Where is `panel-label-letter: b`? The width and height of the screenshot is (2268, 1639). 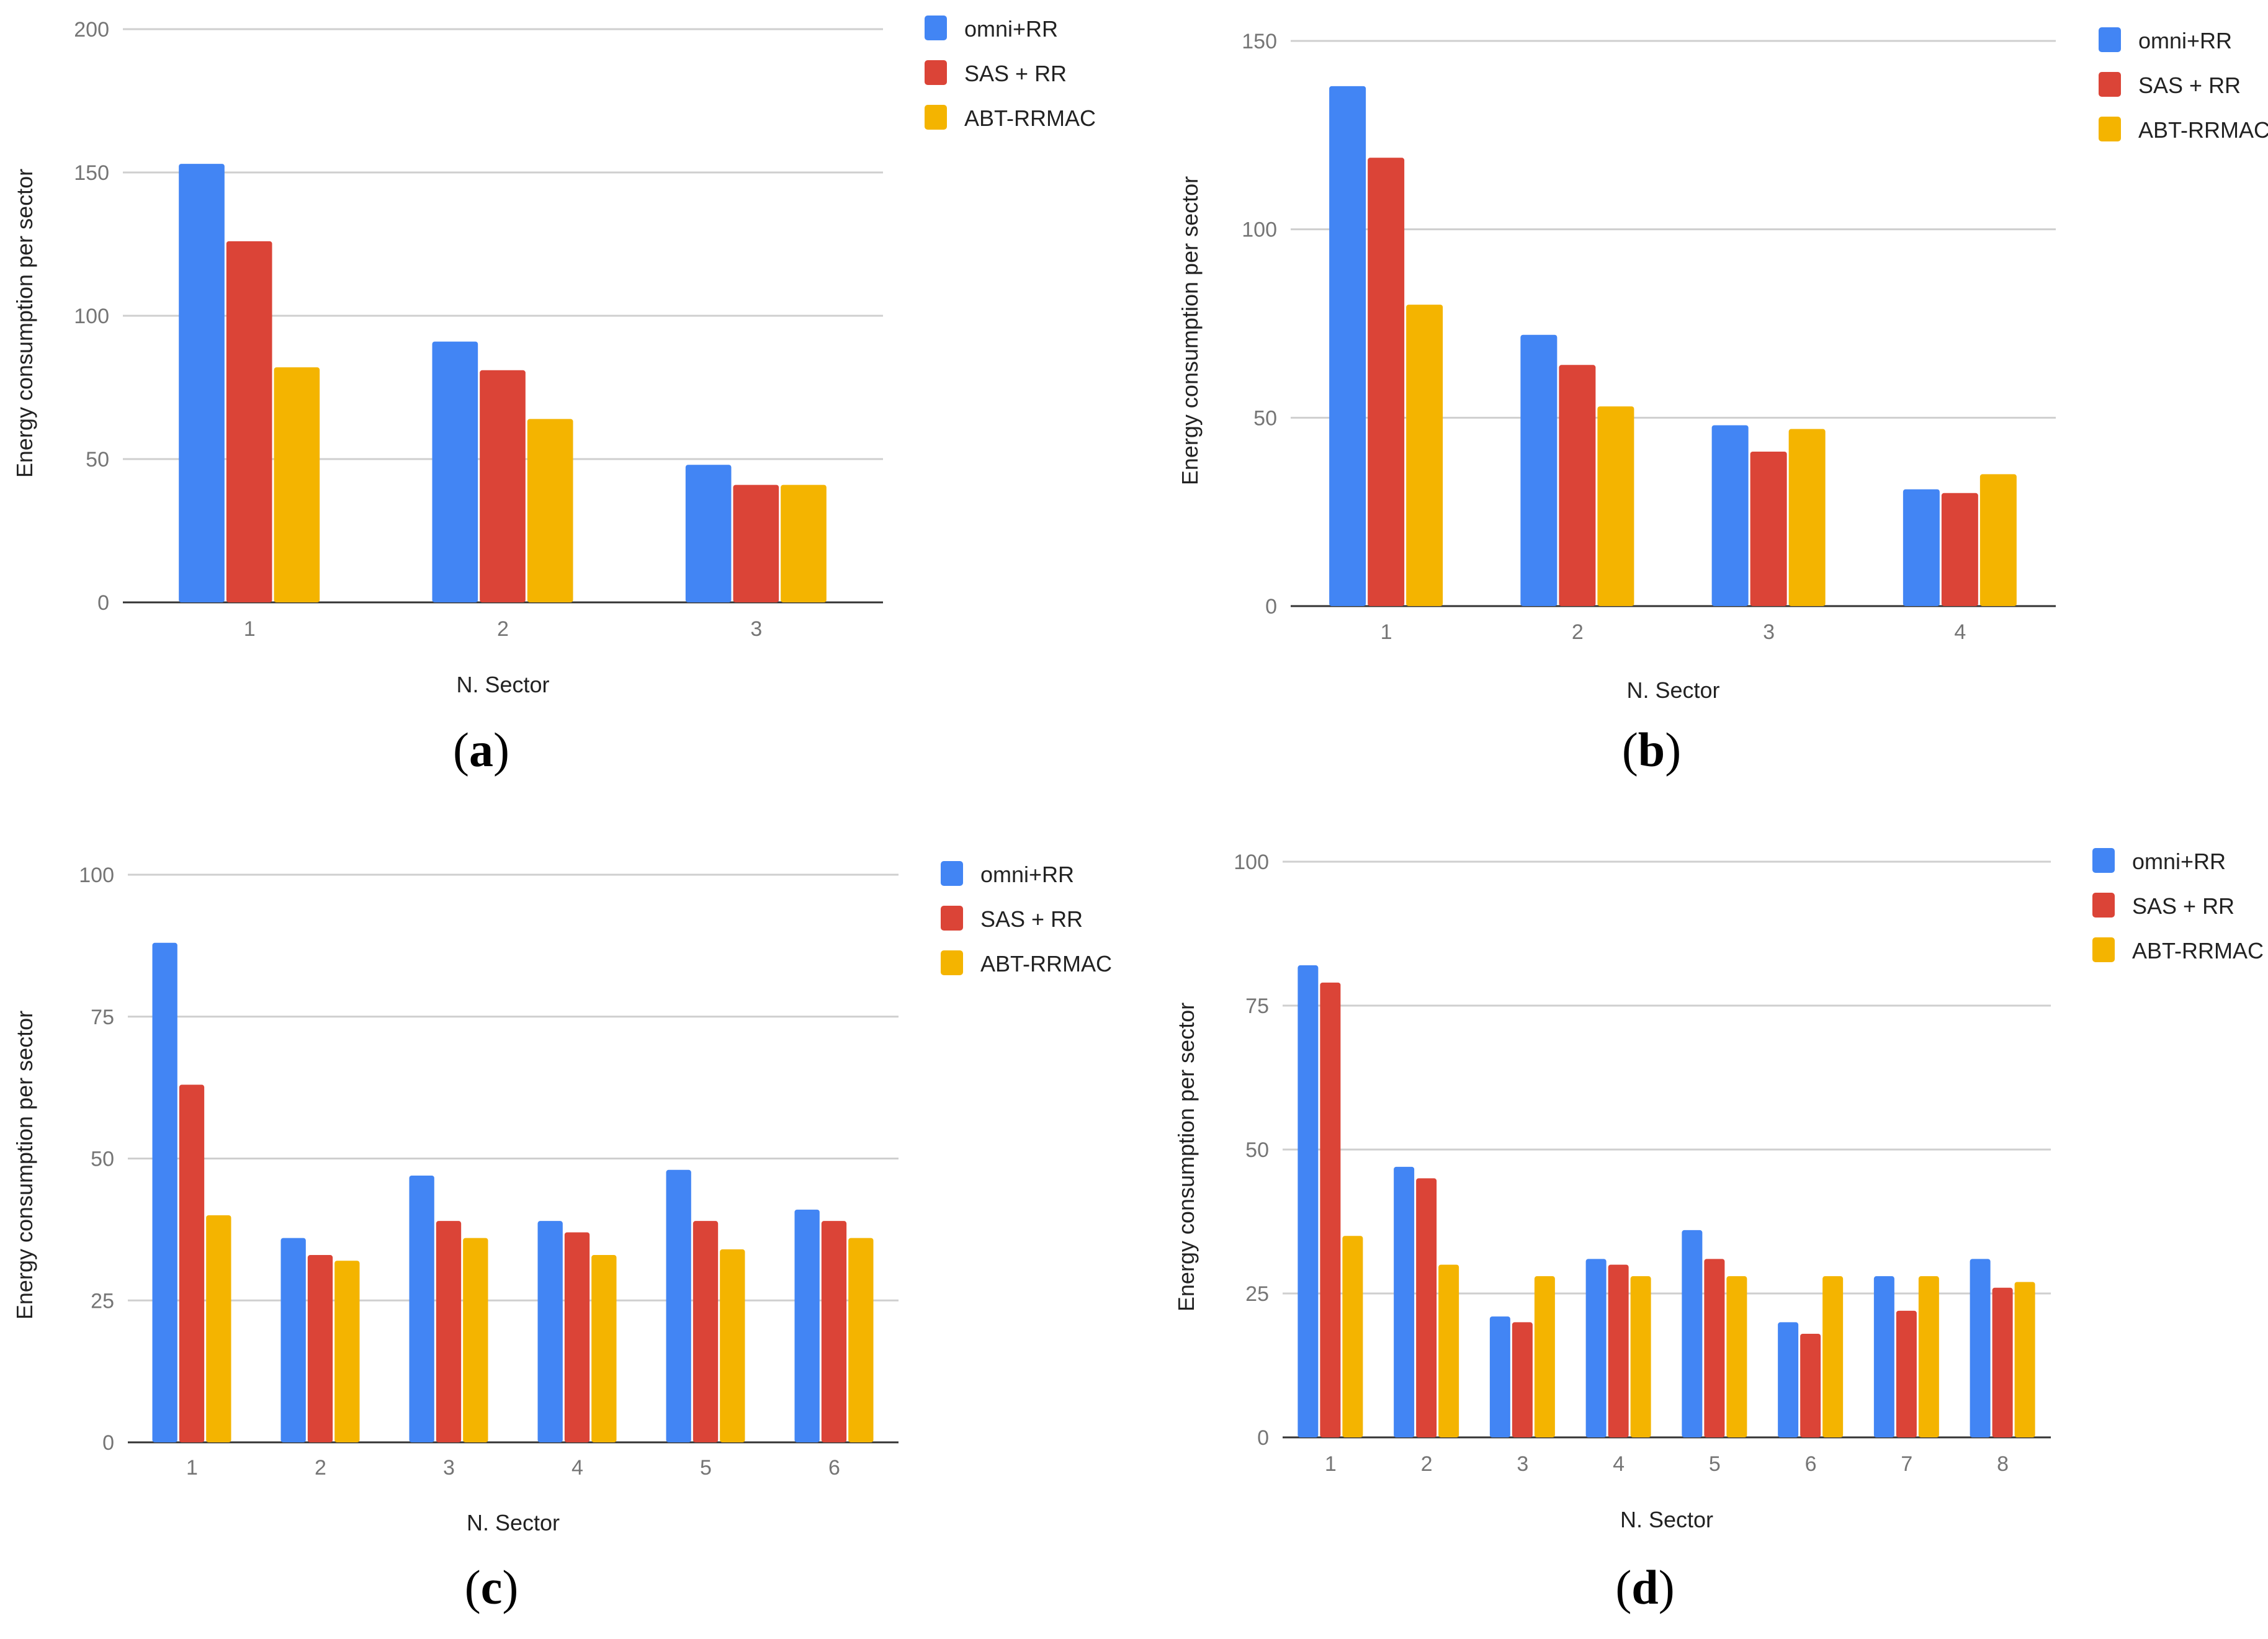
panel-label-letter: b is located at coordinates (1651, 750).